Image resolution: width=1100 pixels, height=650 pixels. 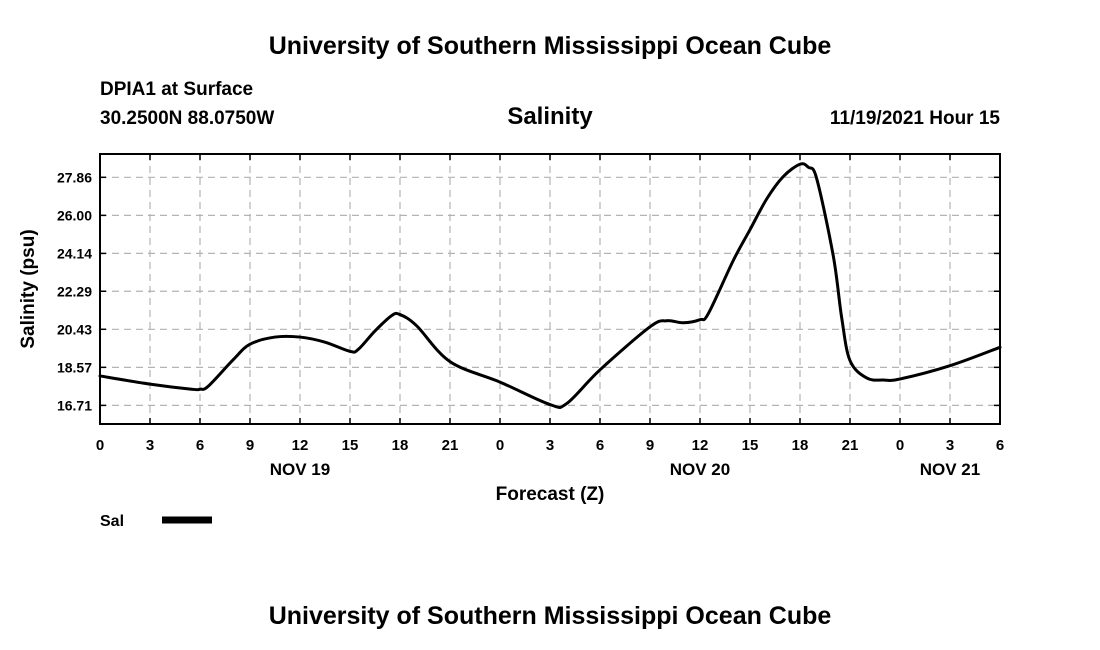 What do you see at coordinates (74, 253) in the screenshot?
I see `y-tick-label: 24.14` at bounding box center [74, 253].